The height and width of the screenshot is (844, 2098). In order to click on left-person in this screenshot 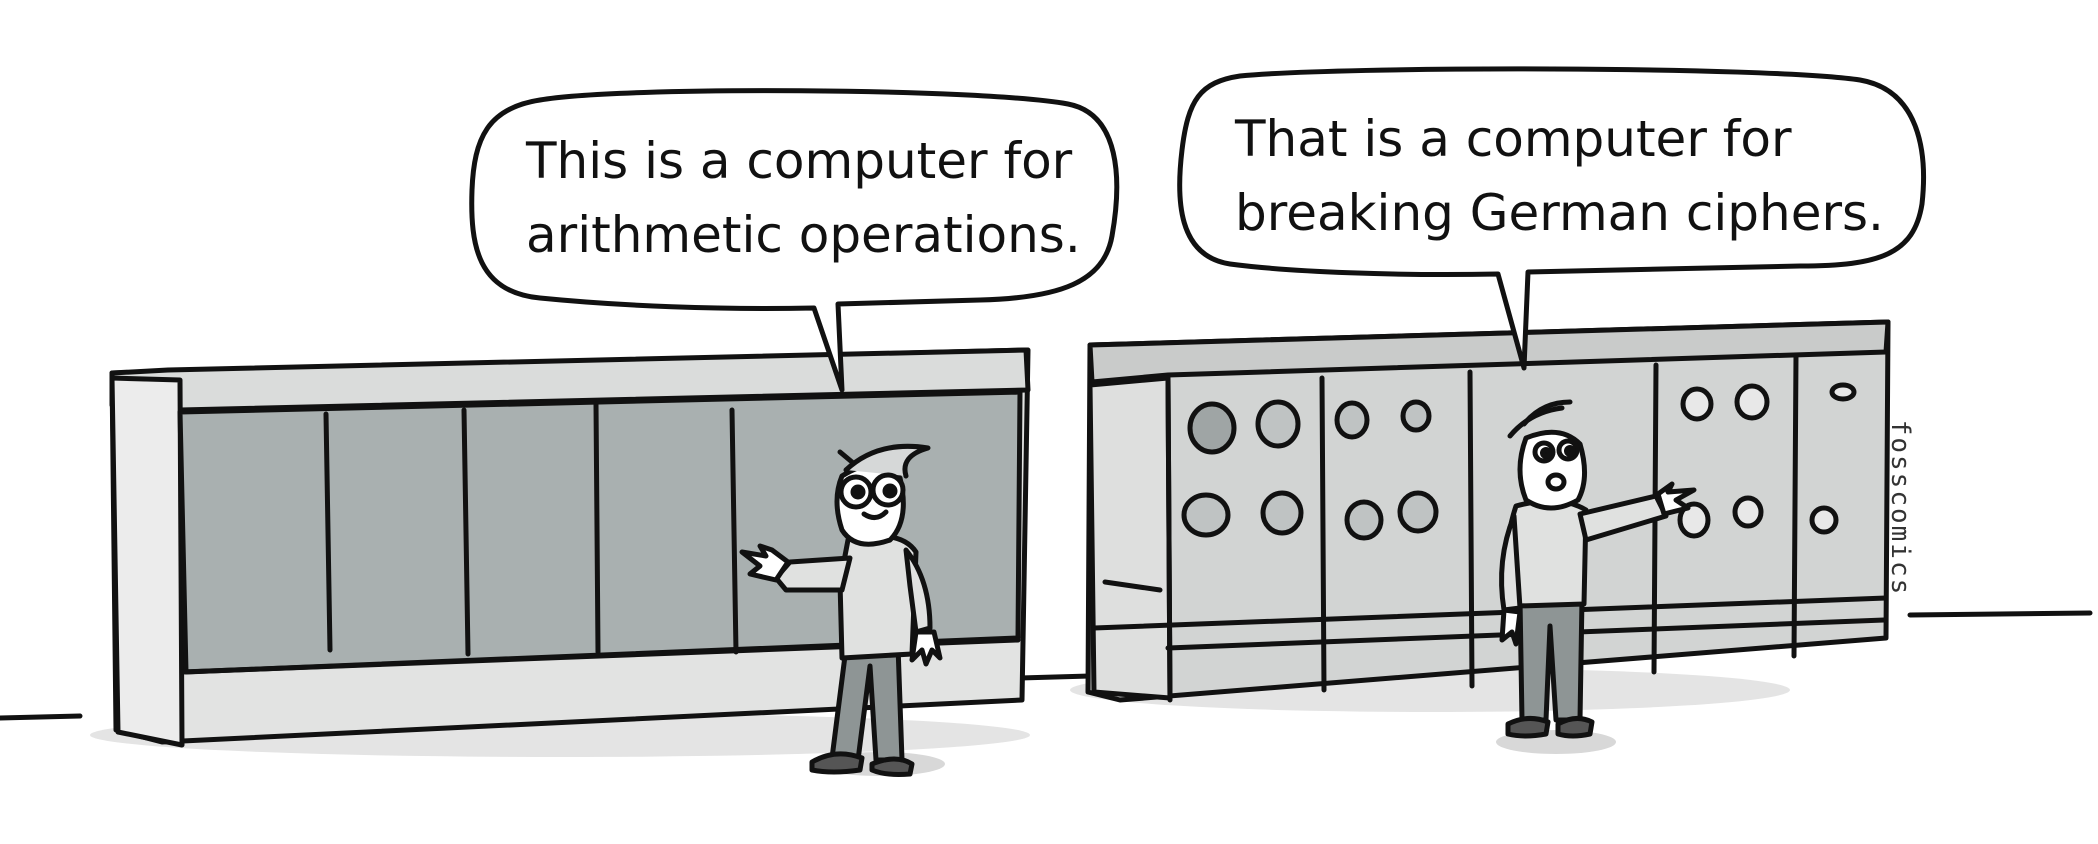, I will do `click(842, 610)`.